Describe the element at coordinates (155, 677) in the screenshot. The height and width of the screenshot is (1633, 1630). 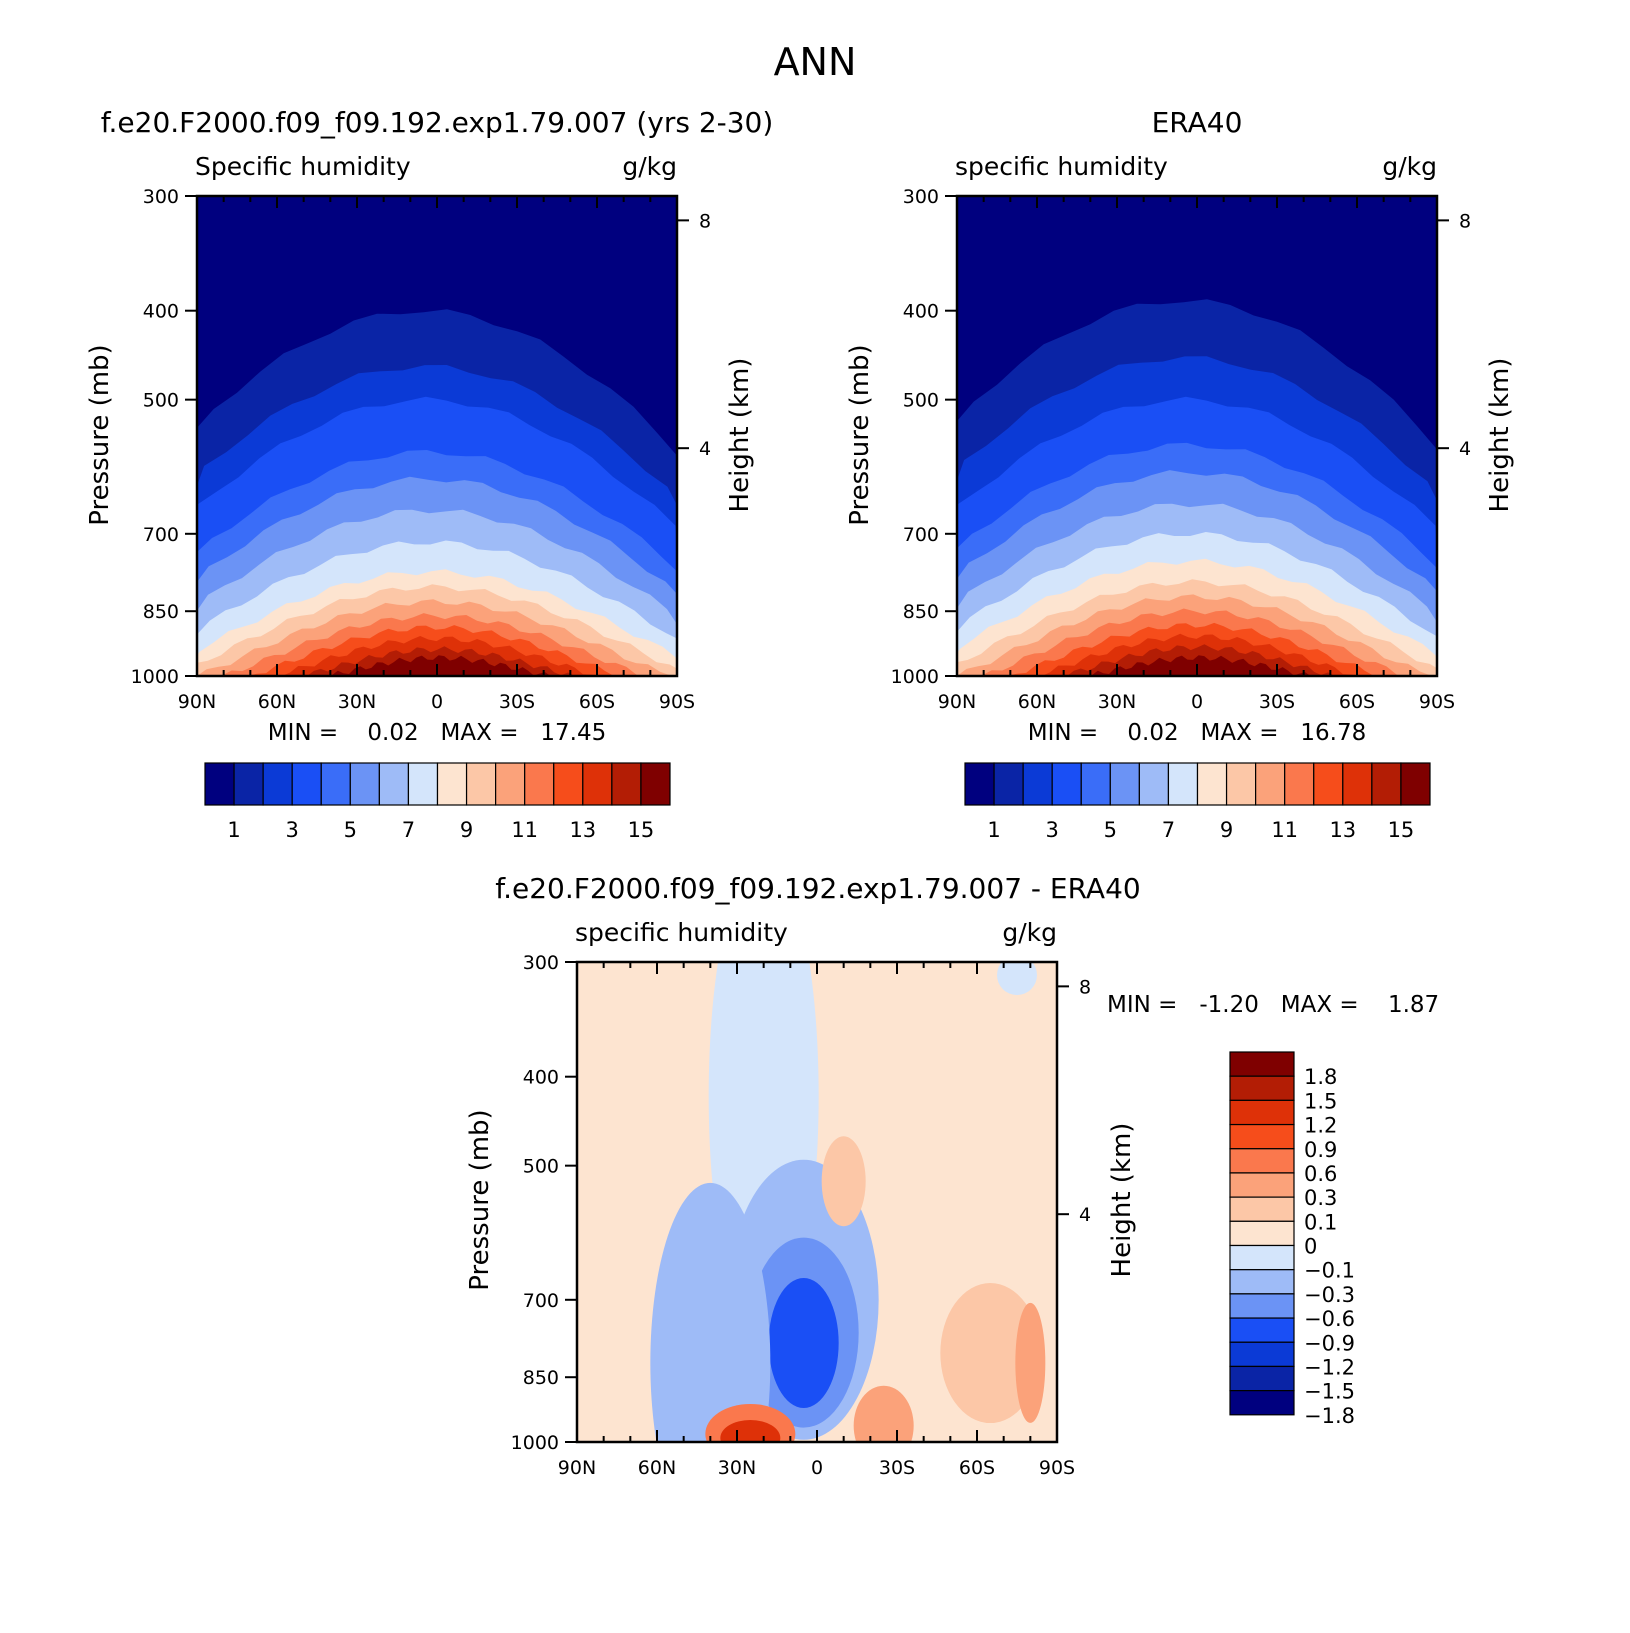
I see `y-tick-label: 1000` at that location.